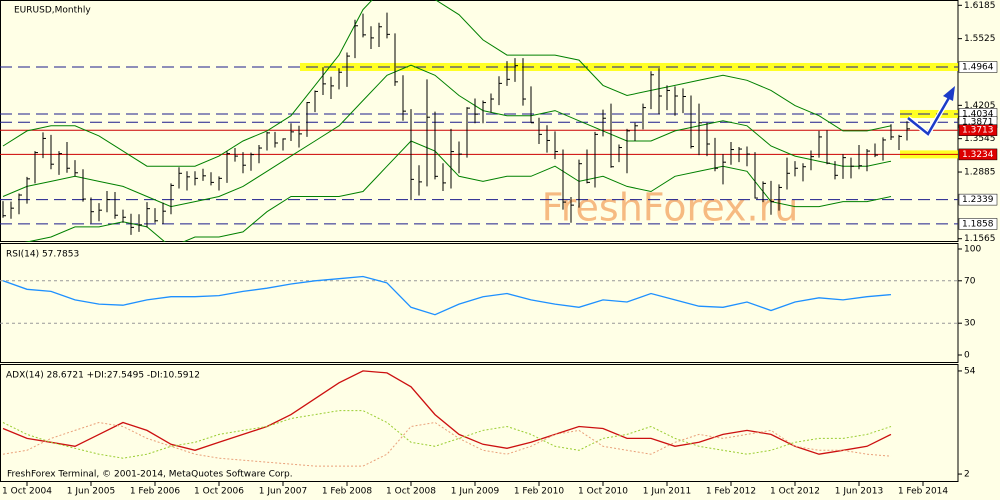  Describe the element at coordinates (859, 492) in the screenshot. I see `x-tick-label: 1 Jun 2013` at that location.